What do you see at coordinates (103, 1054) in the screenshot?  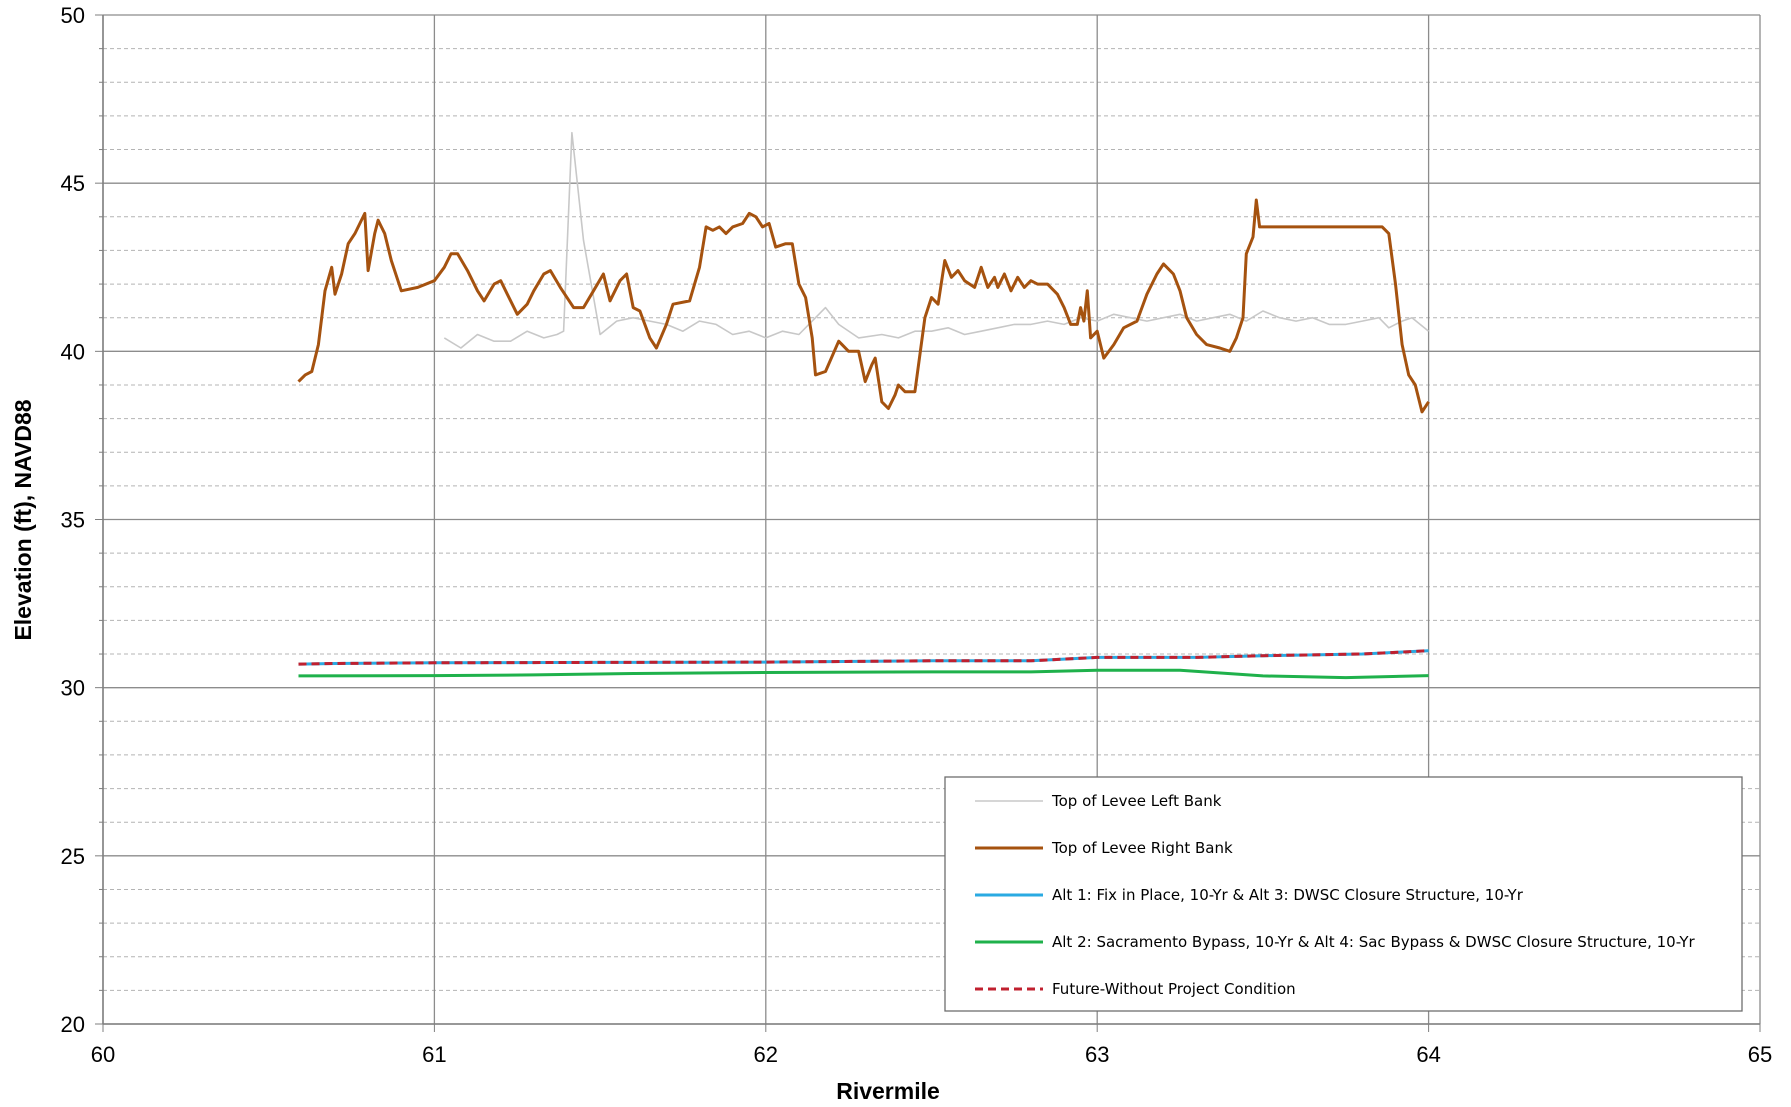 I see `x-tick-label: 60` at bounding box center [103, 1054].